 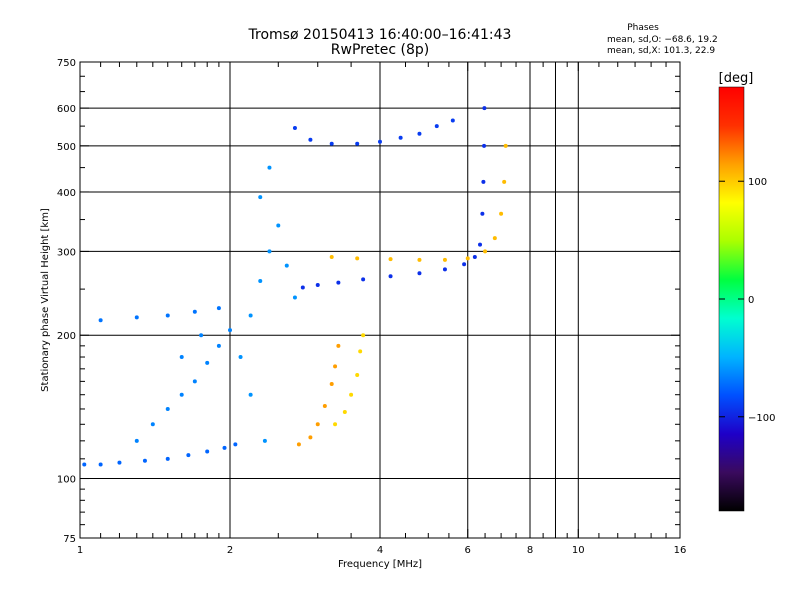 What do you see at coordinates (751, 300) in the screenshot?
I see `colorbar-tick-label: 0` at bounding box center [751, 300].